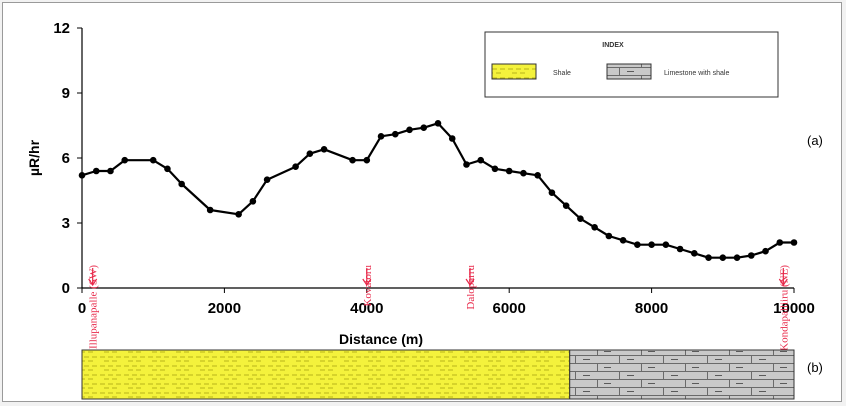  What do you see at coordinates (34, 157) in the screenshot?
I see `y-axis-title: µR/hr` at bounding box center [34, 157].